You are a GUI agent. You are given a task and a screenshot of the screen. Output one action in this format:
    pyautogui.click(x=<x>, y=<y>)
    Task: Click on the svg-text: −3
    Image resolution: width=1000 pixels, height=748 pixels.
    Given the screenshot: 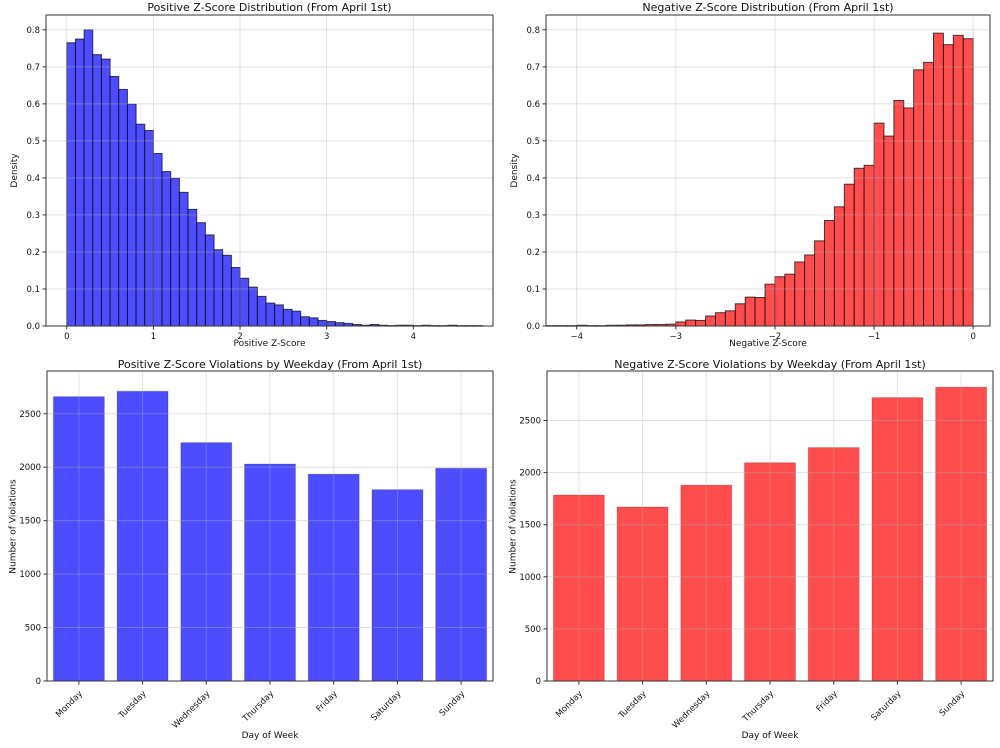 What is the action you would take?
    pyautogui.click(x=676, y=337)
    